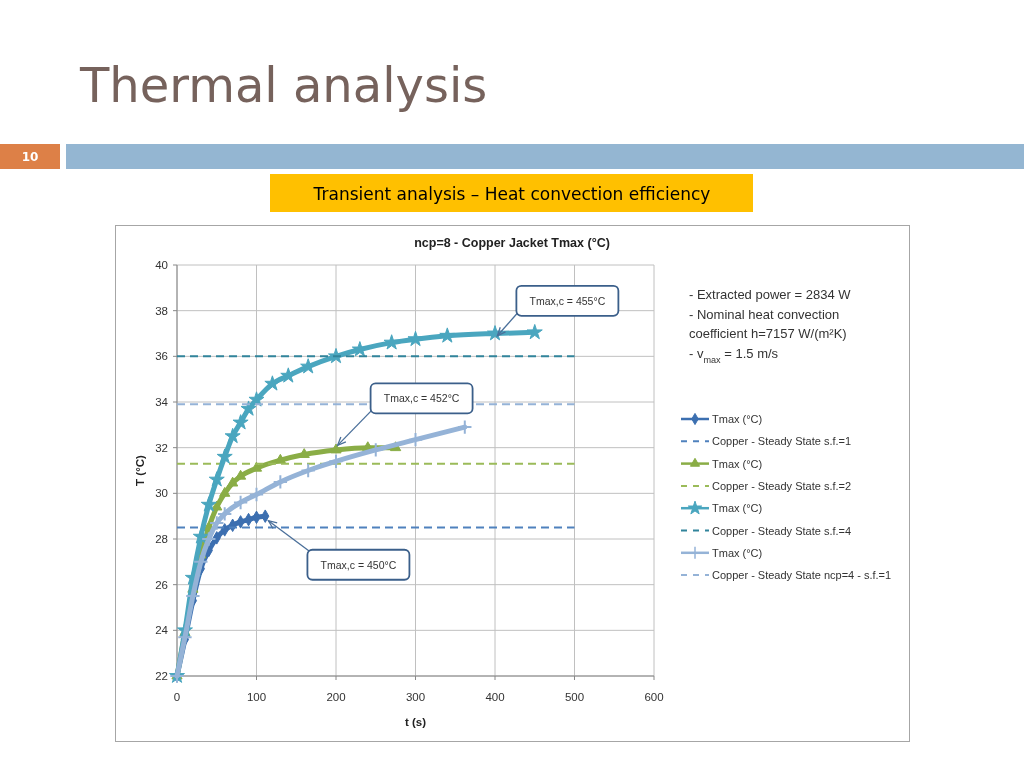  What do you see at coordinates (495, 697) in the screenshot?
I see `x-tick-label: 400` at bounding box center [495, 697].